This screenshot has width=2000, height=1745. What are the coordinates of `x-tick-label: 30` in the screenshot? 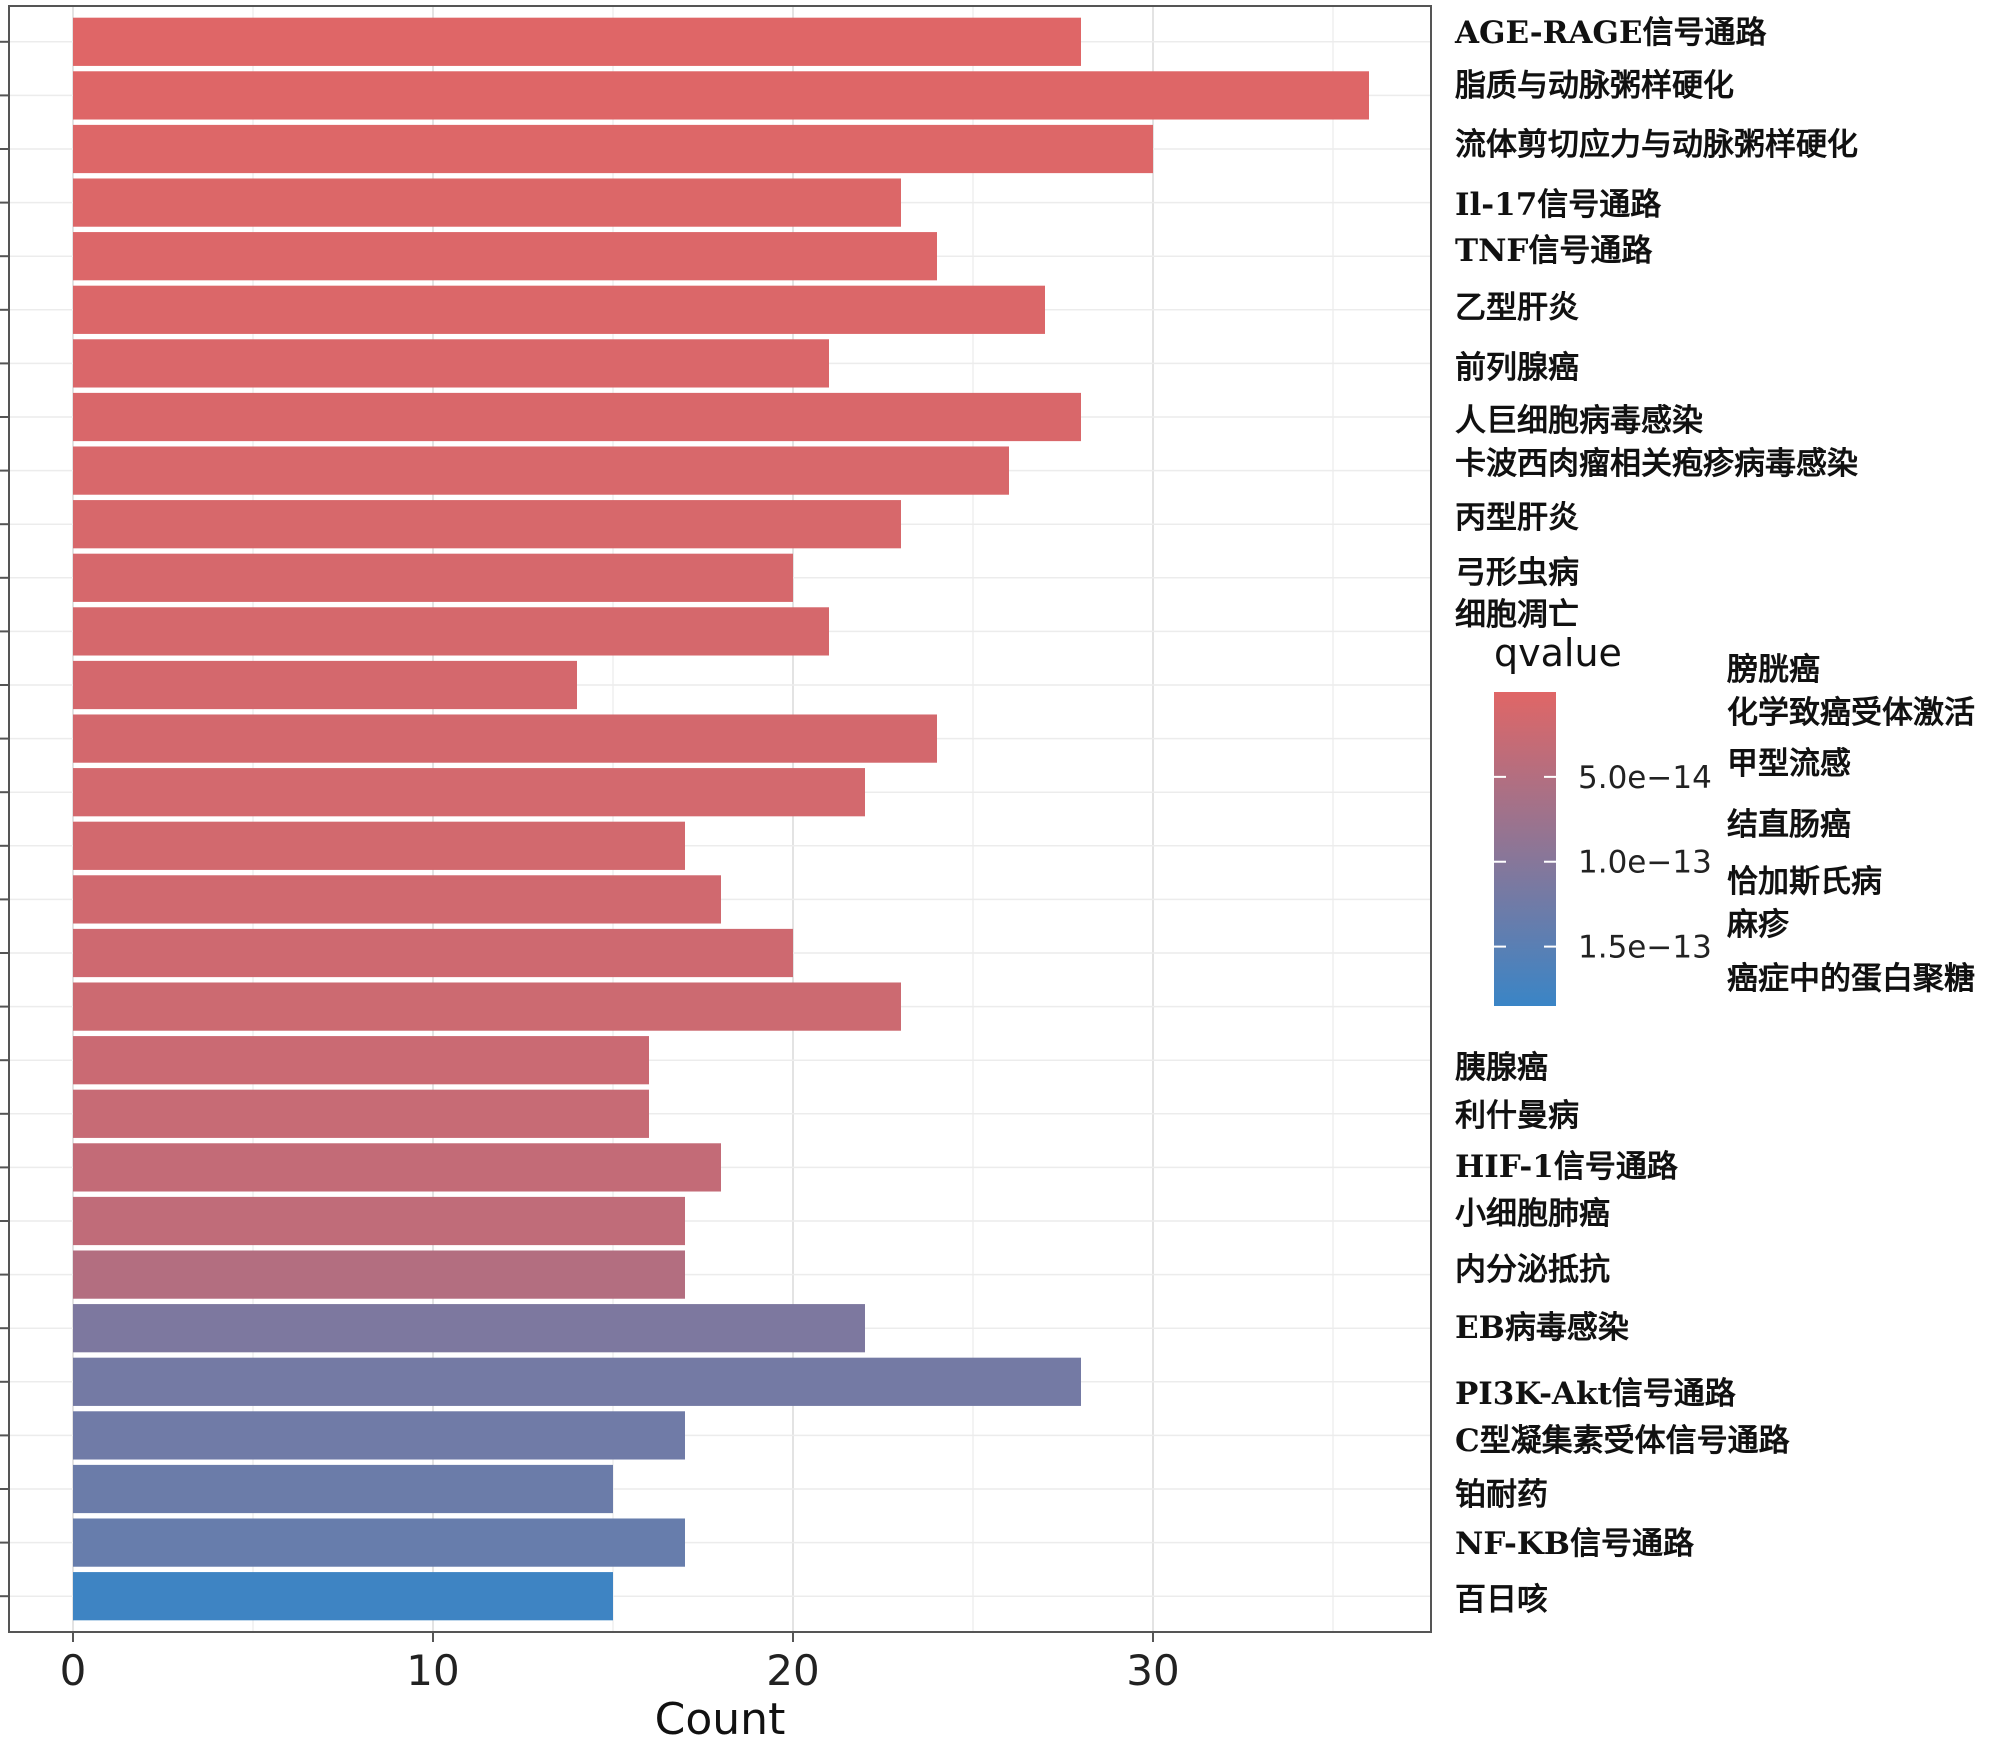 It's located at (1152, 1670).